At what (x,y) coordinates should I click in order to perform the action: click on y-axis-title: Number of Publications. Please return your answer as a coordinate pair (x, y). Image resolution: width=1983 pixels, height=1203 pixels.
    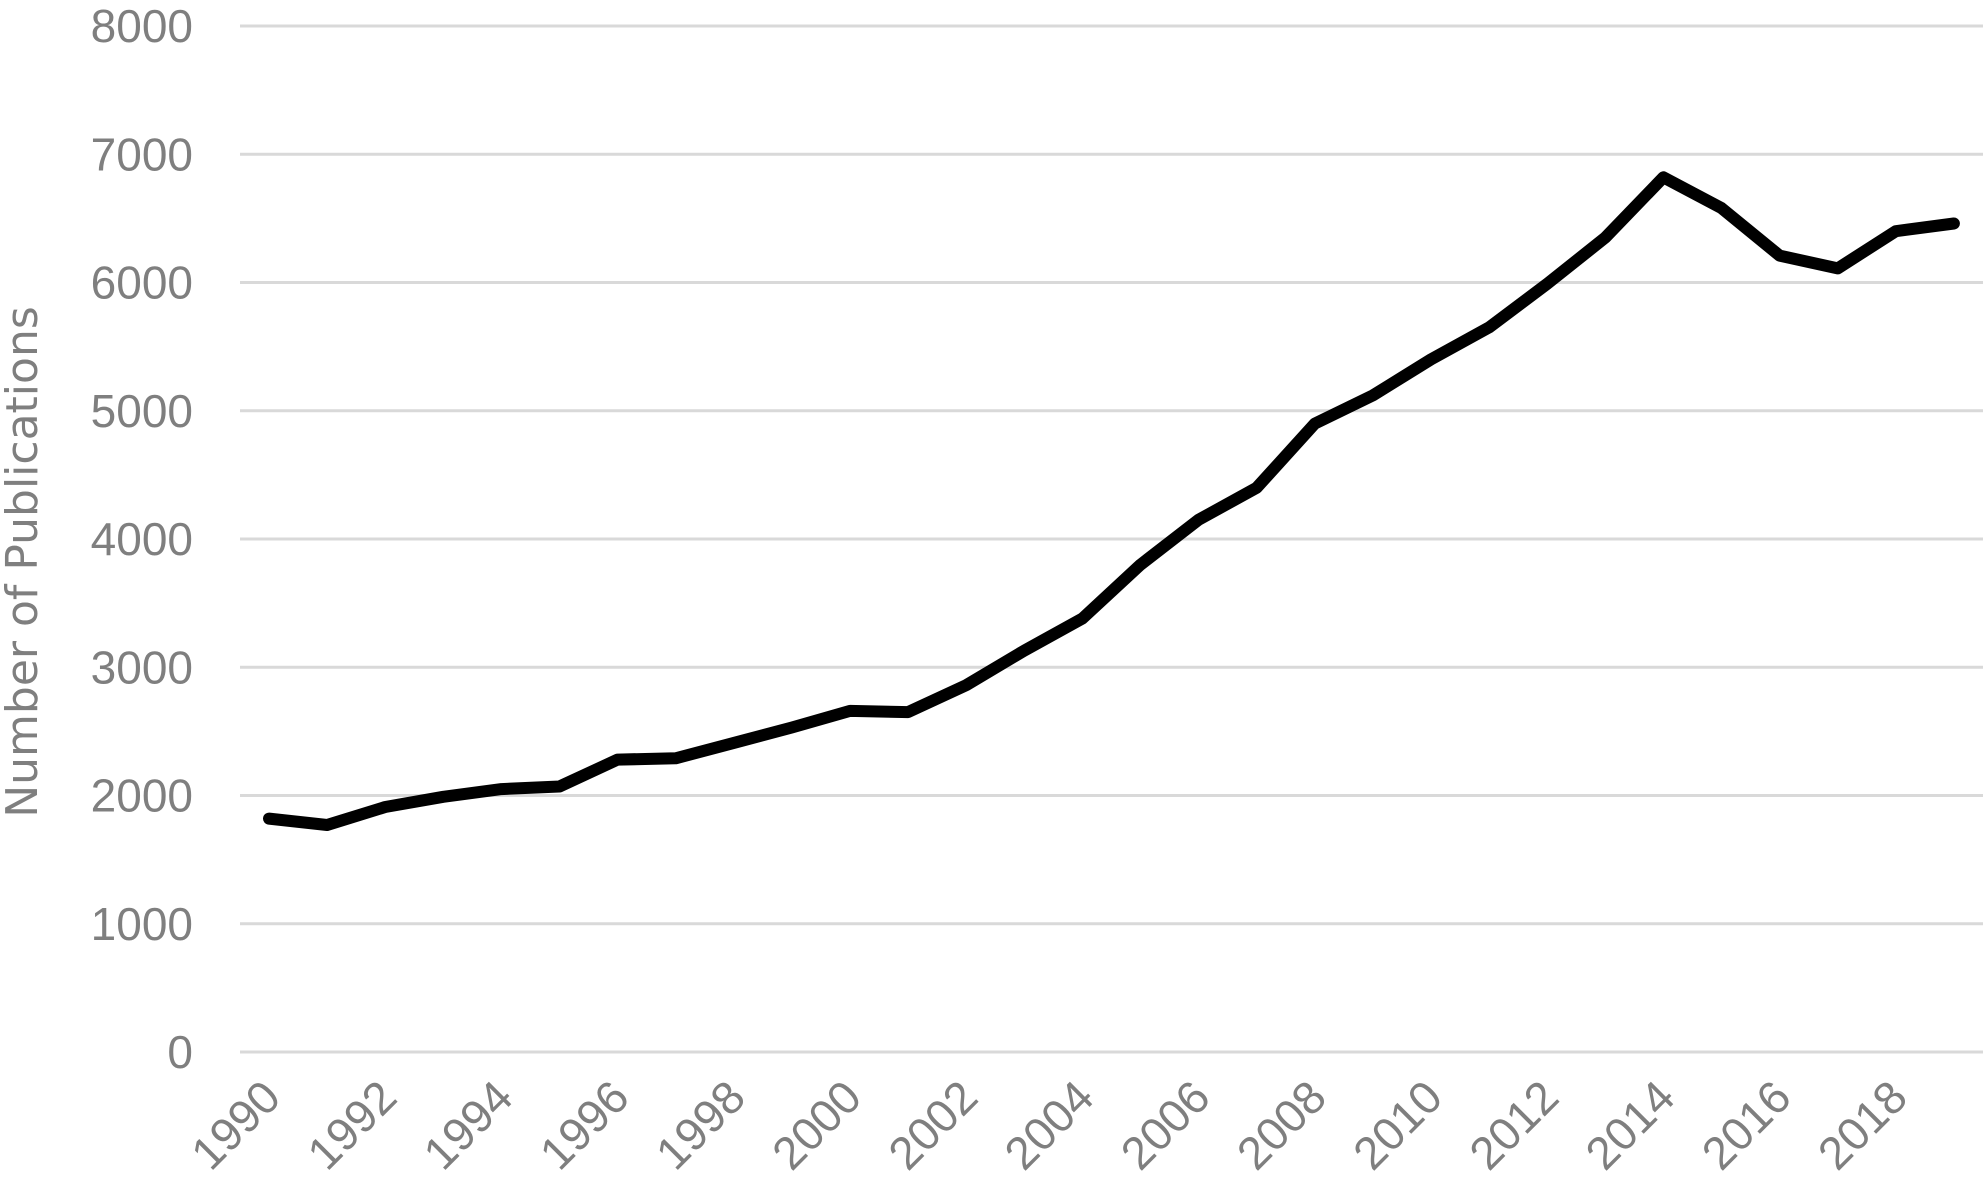
    Looking at the image, I should click on (24, 562).